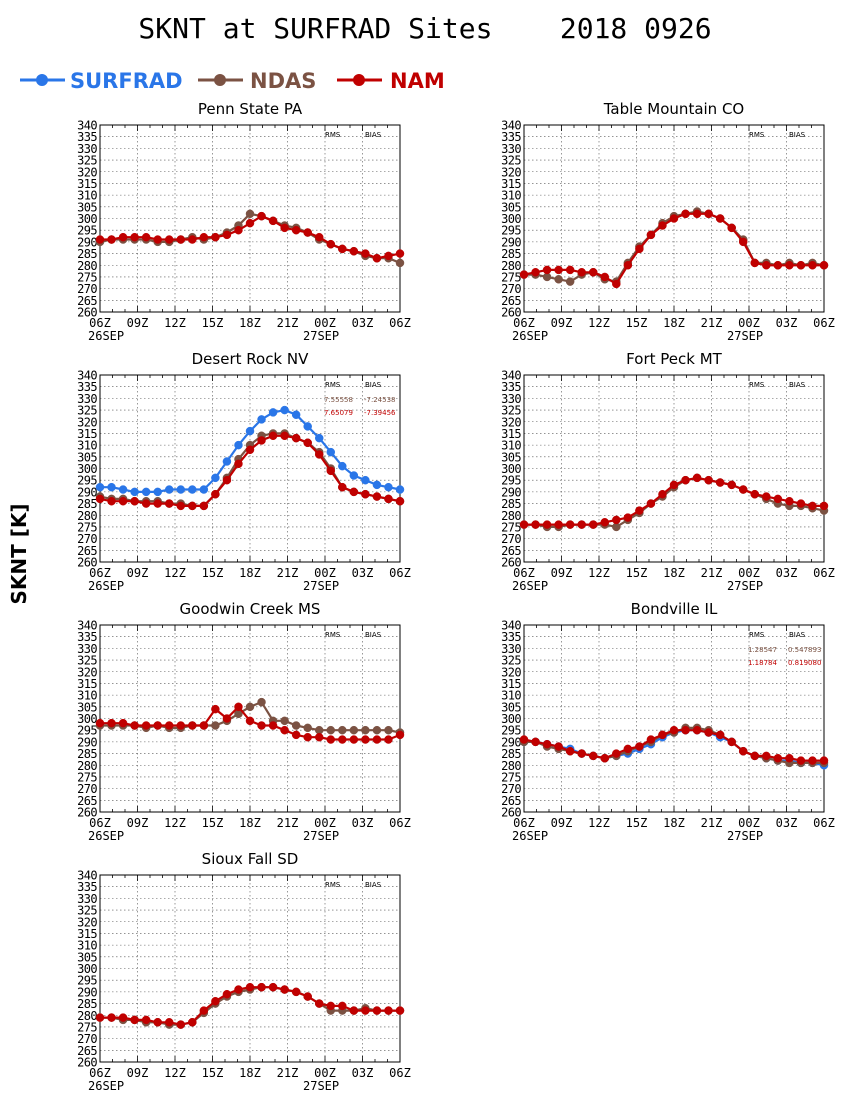 This screenshot has height=1100, width=850. I want to click on x-tick-label: 12Z, so click(175, 1073).